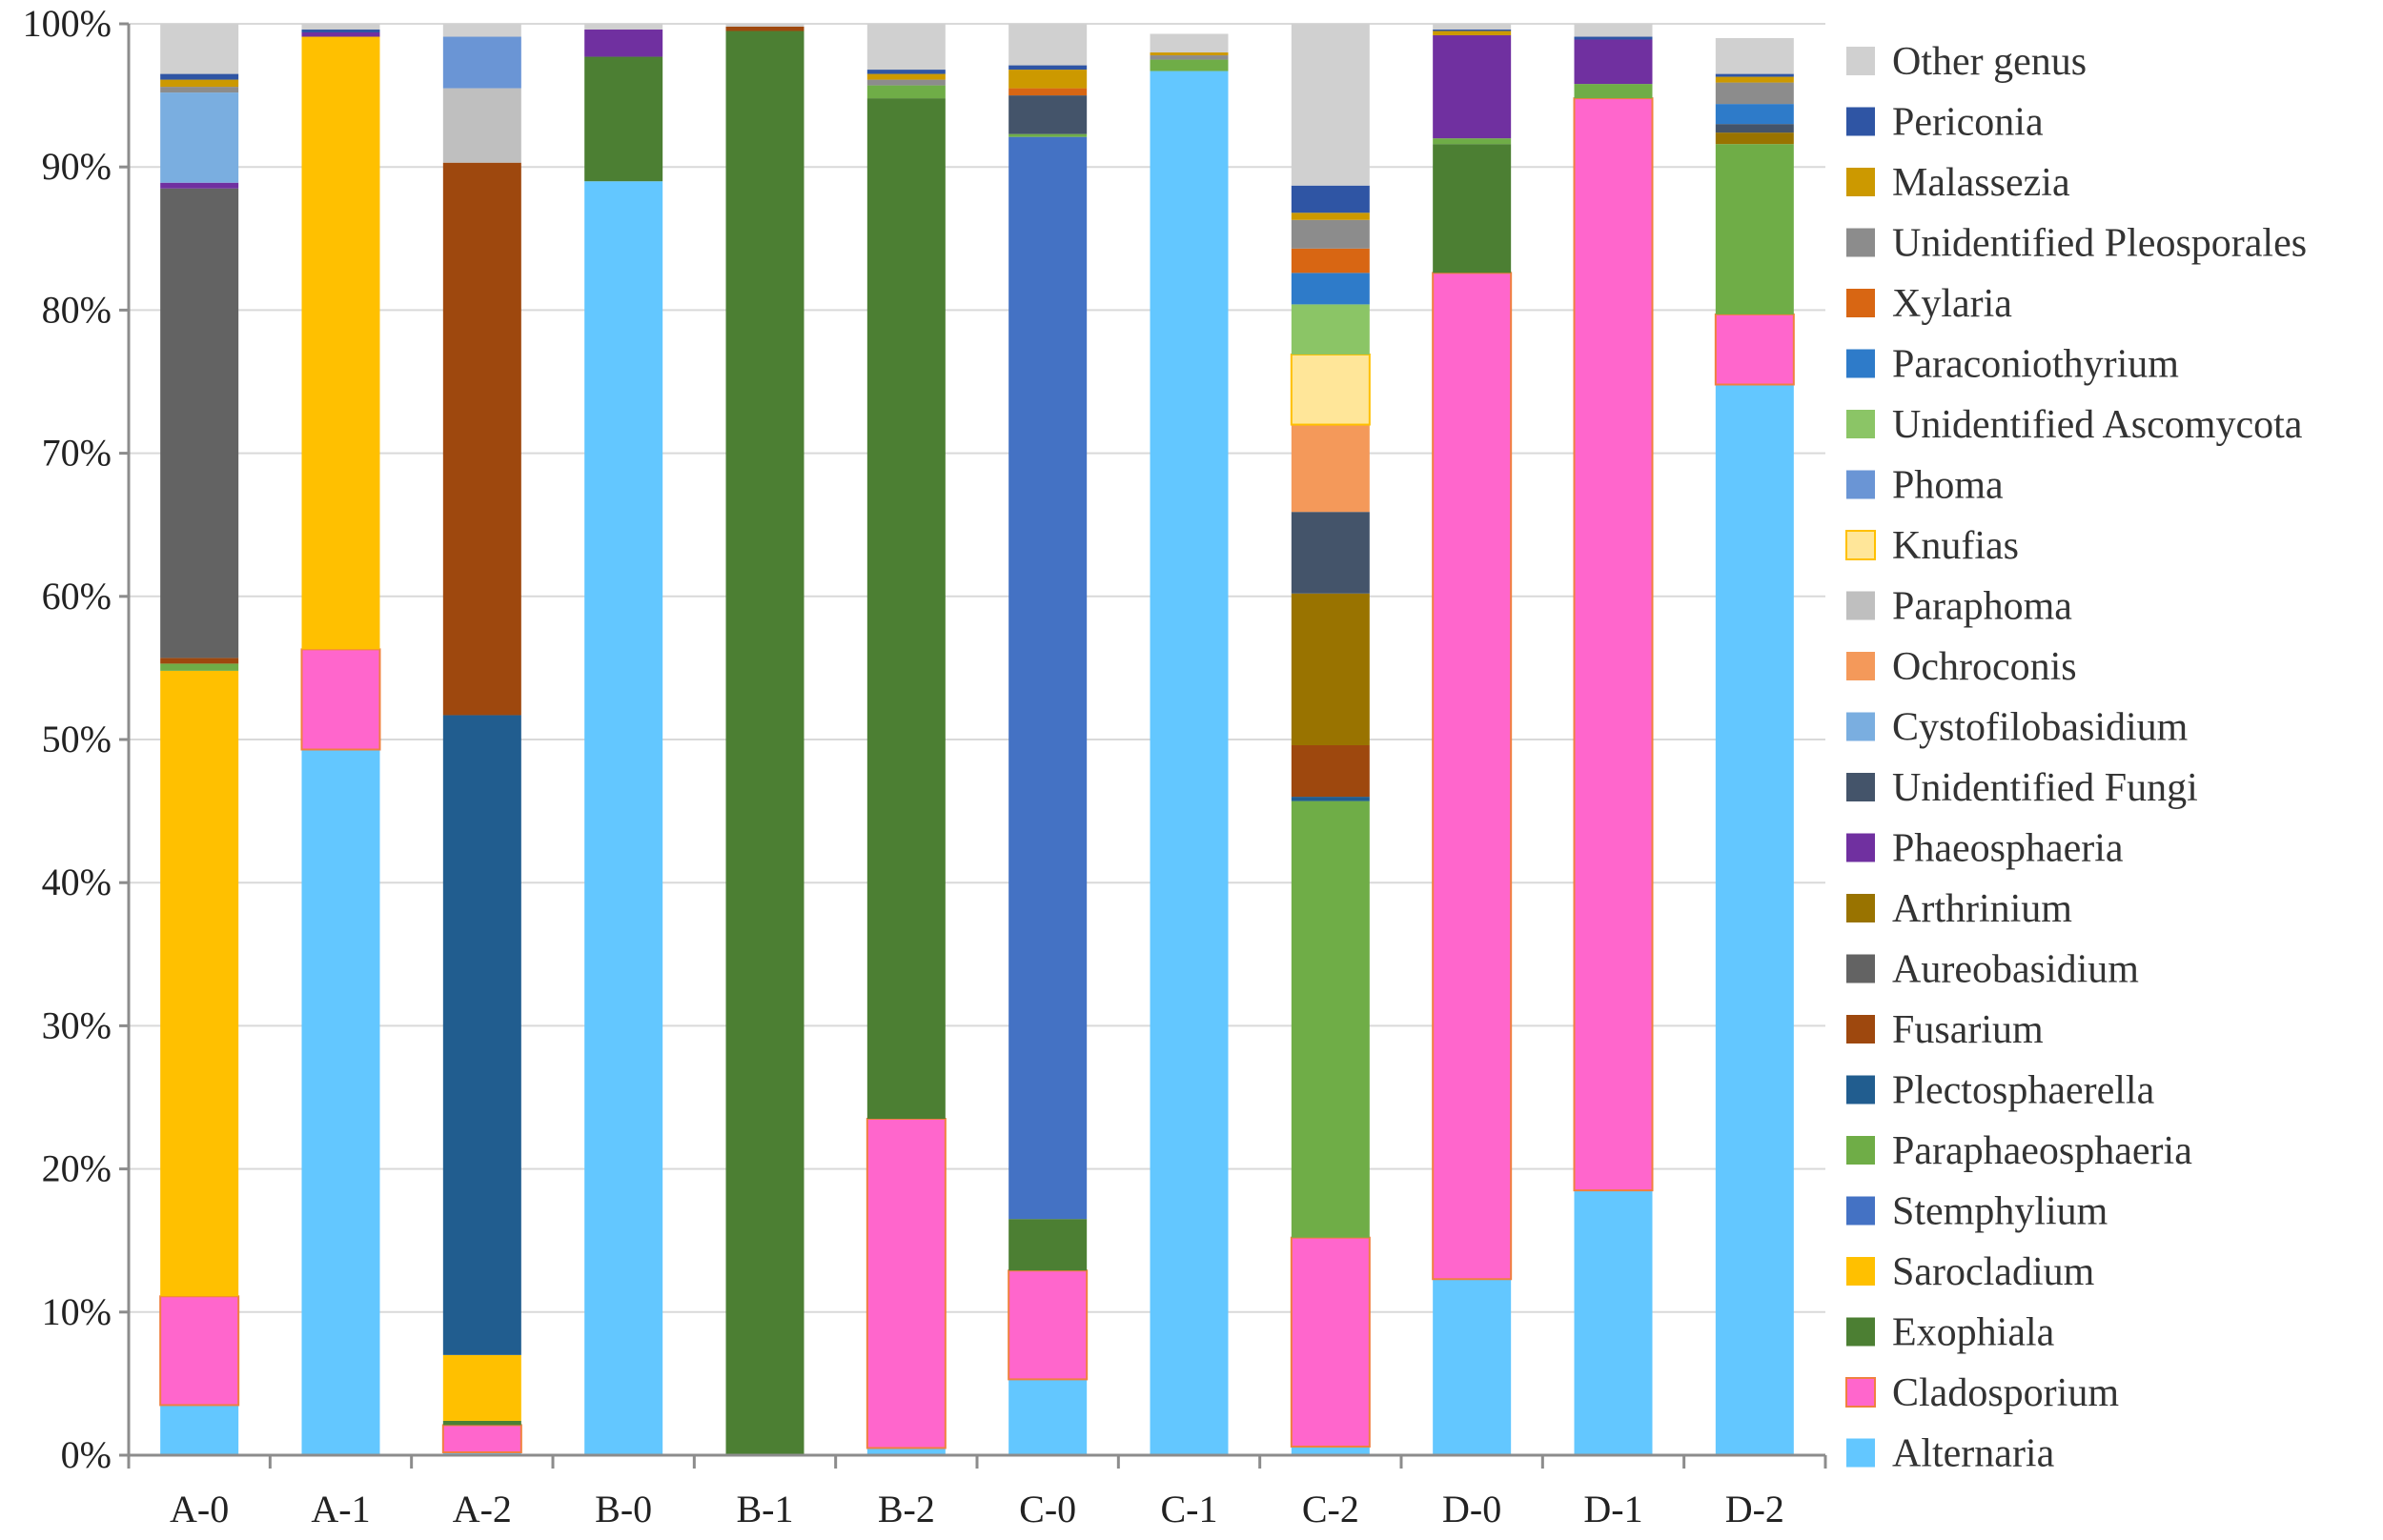 Image resolution: width=2383 pixels, height=1540 pixels. Describe the element at coordinates (1925, 486) in the screenshot. I see `legend-item: Phoma` at that location.